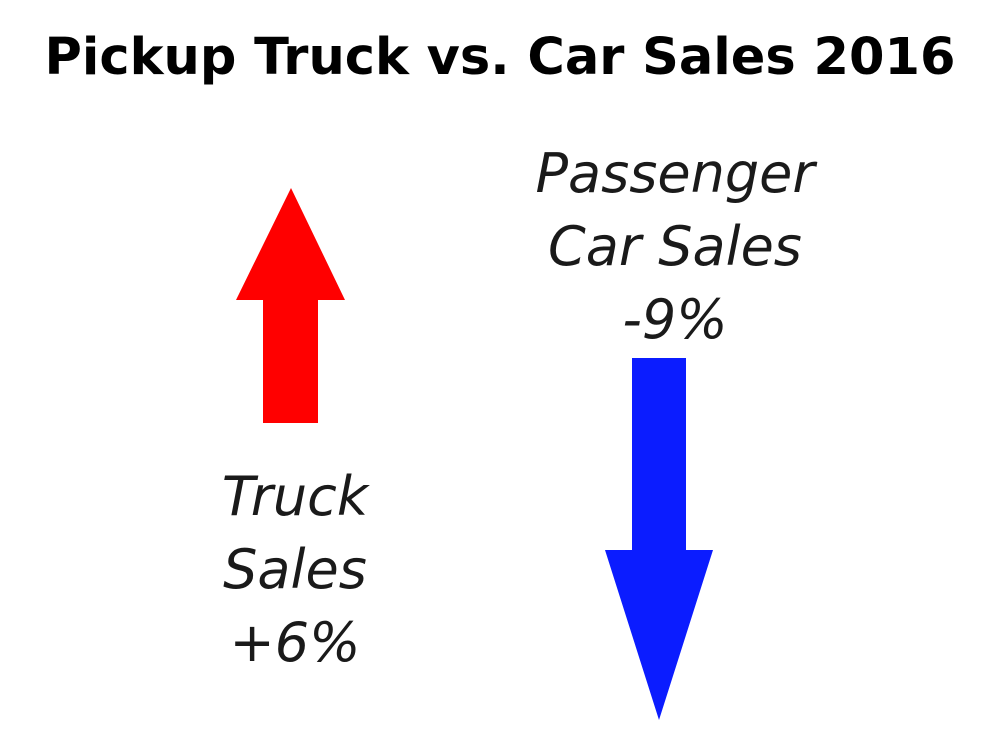 This screenshot has width=1000, height=750. I want to click on chart-title: Pickup Truck vs. Car Sales 2016, so click(500, 57).